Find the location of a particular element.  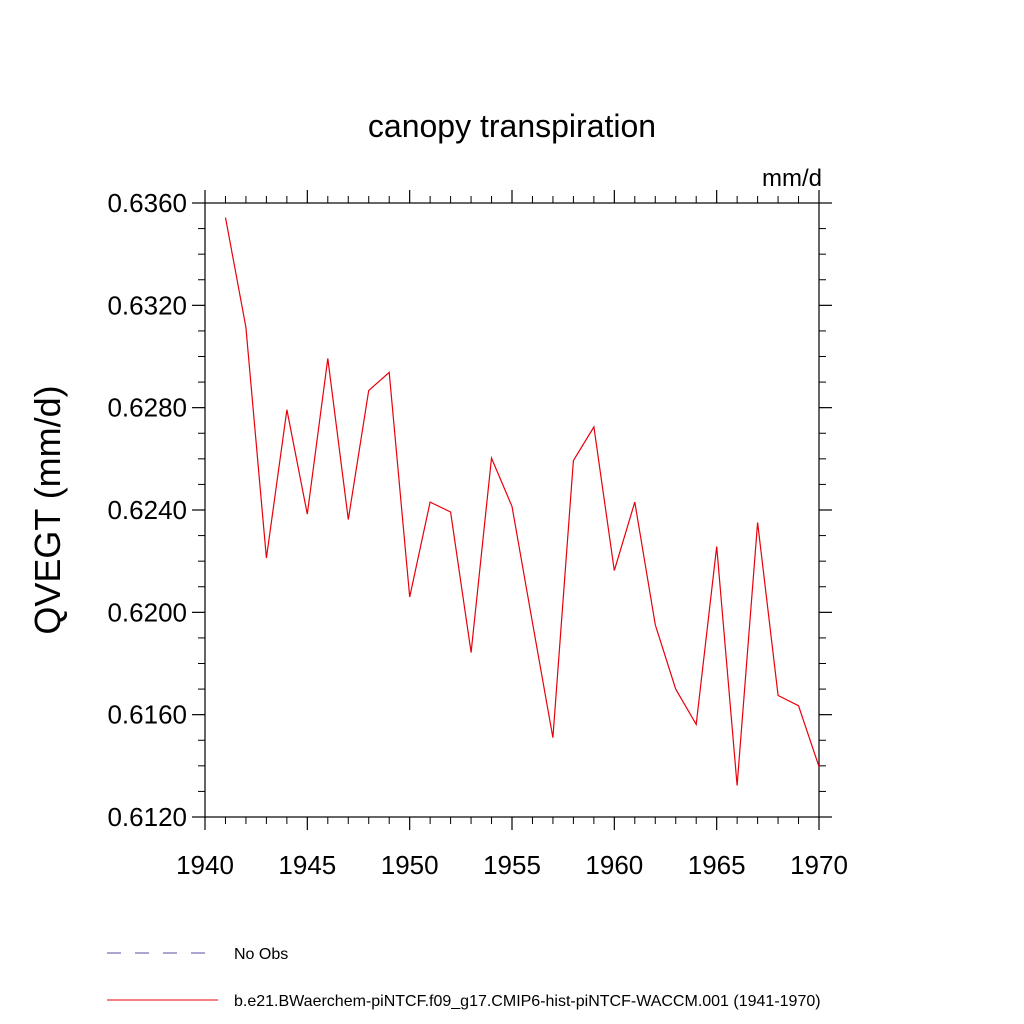

y-tick-label: 0.6120 is located at coordinates (147, 817).